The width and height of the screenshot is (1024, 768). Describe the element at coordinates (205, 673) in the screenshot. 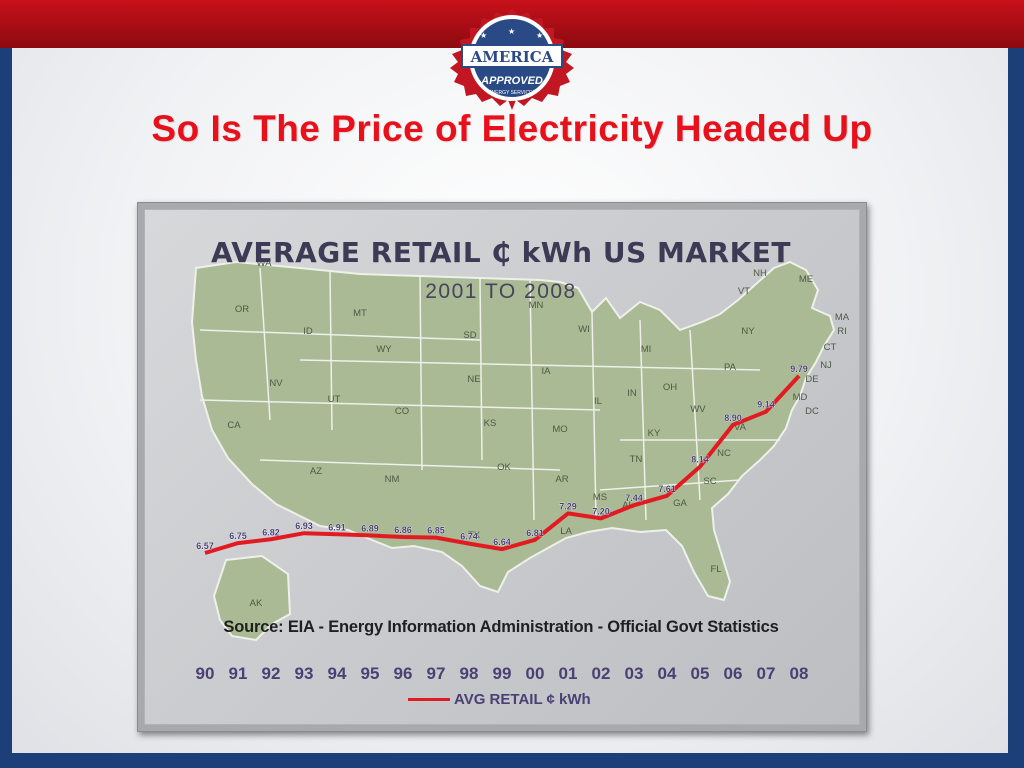

I see `x-tick-90: 90` at that location.